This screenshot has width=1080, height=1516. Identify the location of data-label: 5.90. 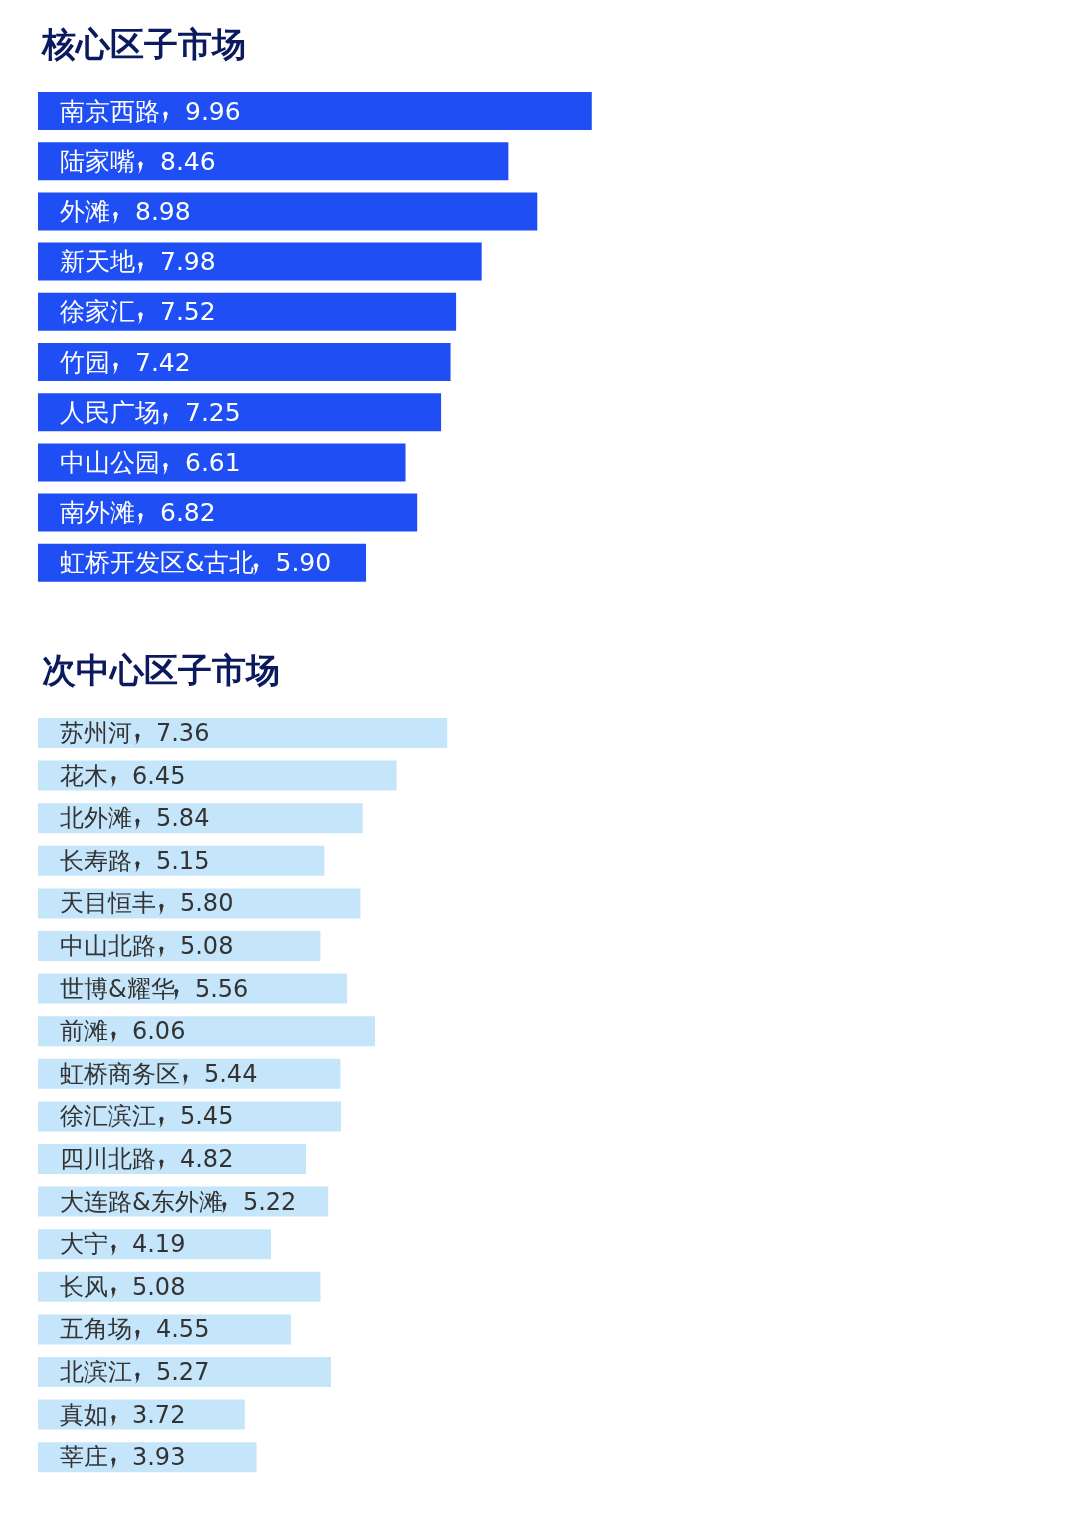
(303, 563).